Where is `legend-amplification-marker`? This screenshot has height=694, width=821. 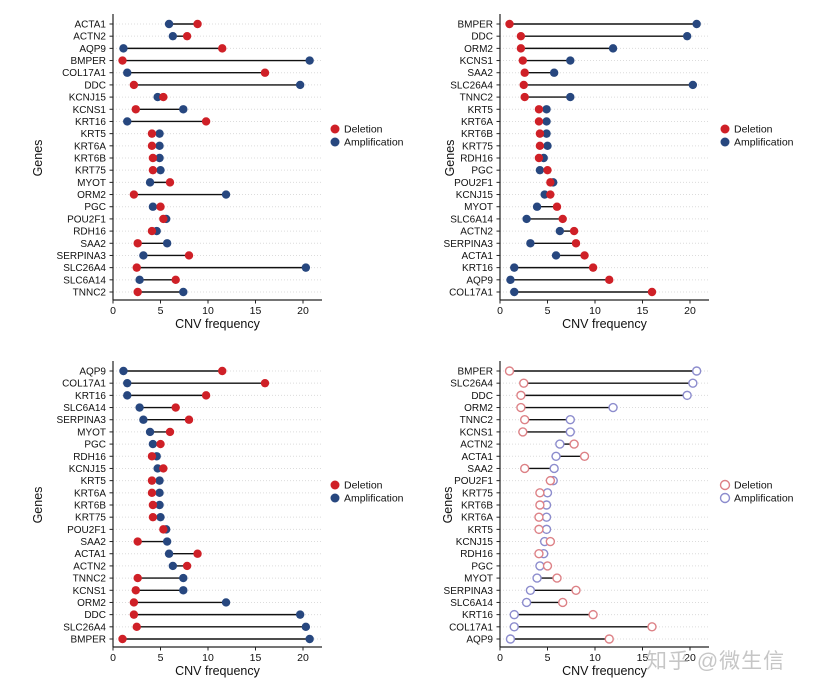
legend-amplification-marker is located at coordinates (725, 498).